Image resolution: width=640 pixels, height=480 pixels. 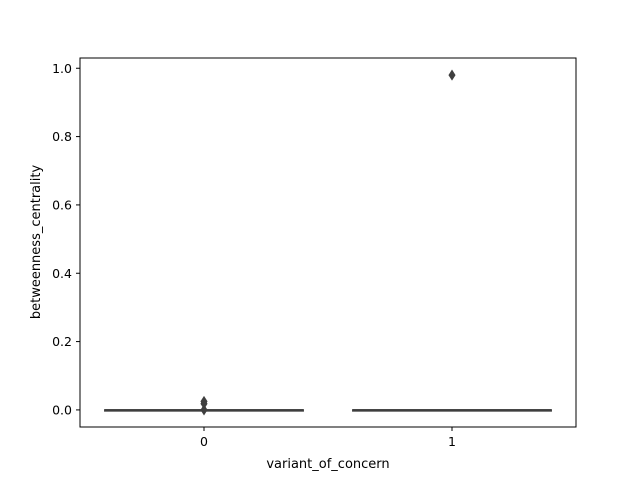 I want to click on y-tick-label: 0.6, so click(x=62, y=204).